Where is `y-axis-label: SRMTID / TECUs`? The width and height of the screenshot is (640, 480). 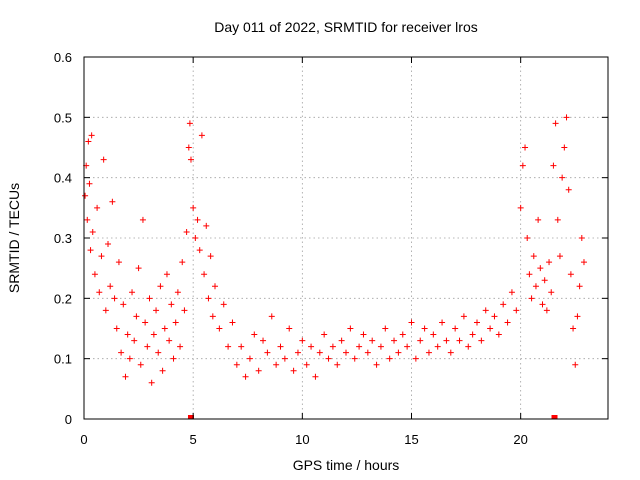 y-axis-label: SRMTID / TECUs is located at coordinates (14, 238).